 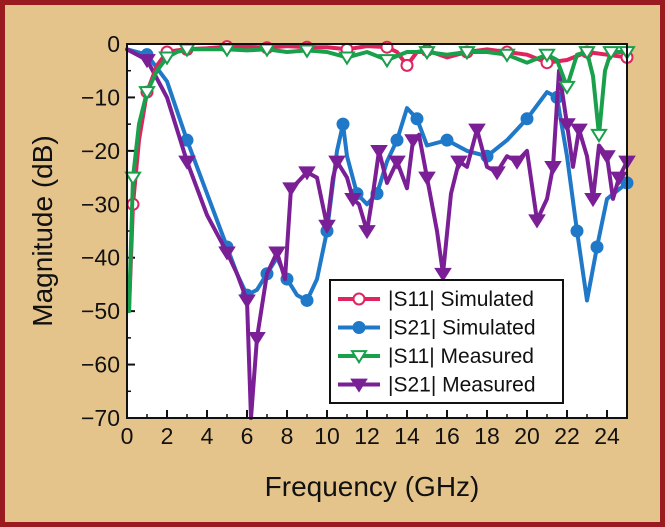 What do you see at coordinates (100, 365) in the screenshot?
I see `y-tick-label: −60` at bounding box center [100, 365].